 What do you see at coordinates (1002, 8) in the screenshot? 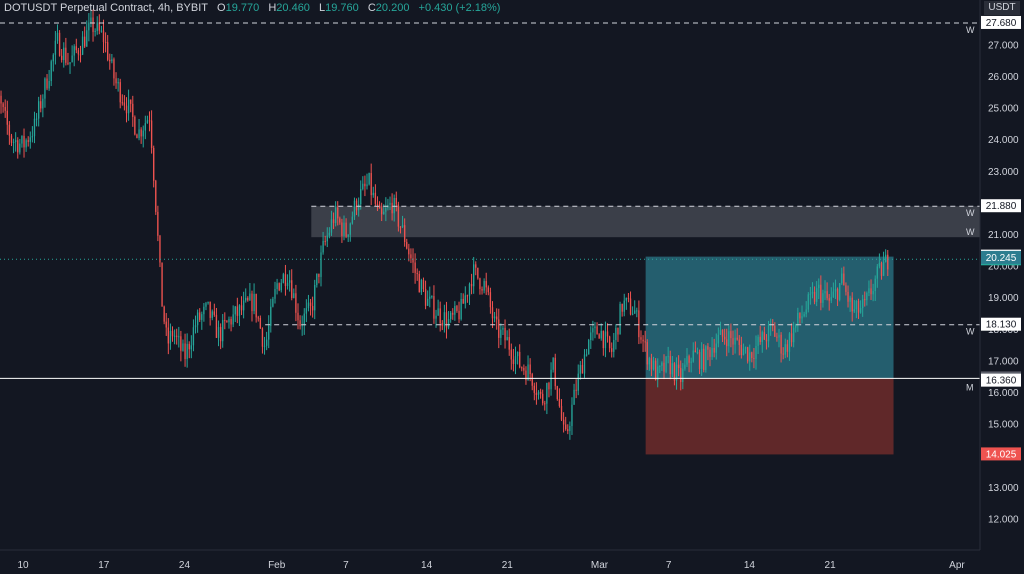
I see `price-unit-label: USDT` at bounding box center [1002, 8].